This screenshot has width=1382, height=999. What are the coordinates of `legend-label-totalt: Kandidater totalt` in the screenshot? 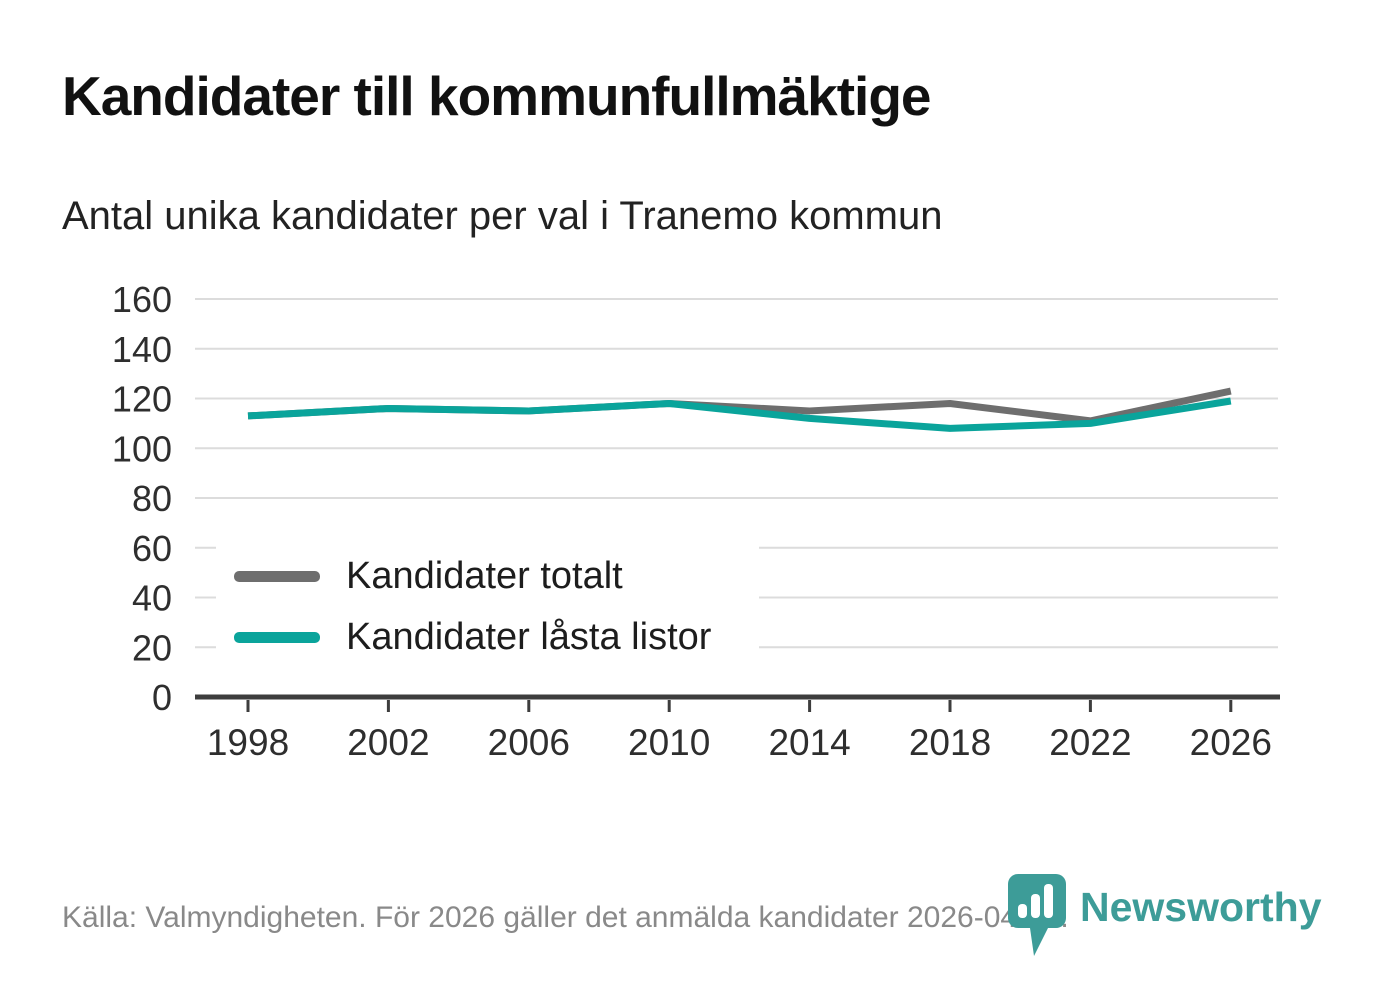 It's located at (484, 576).